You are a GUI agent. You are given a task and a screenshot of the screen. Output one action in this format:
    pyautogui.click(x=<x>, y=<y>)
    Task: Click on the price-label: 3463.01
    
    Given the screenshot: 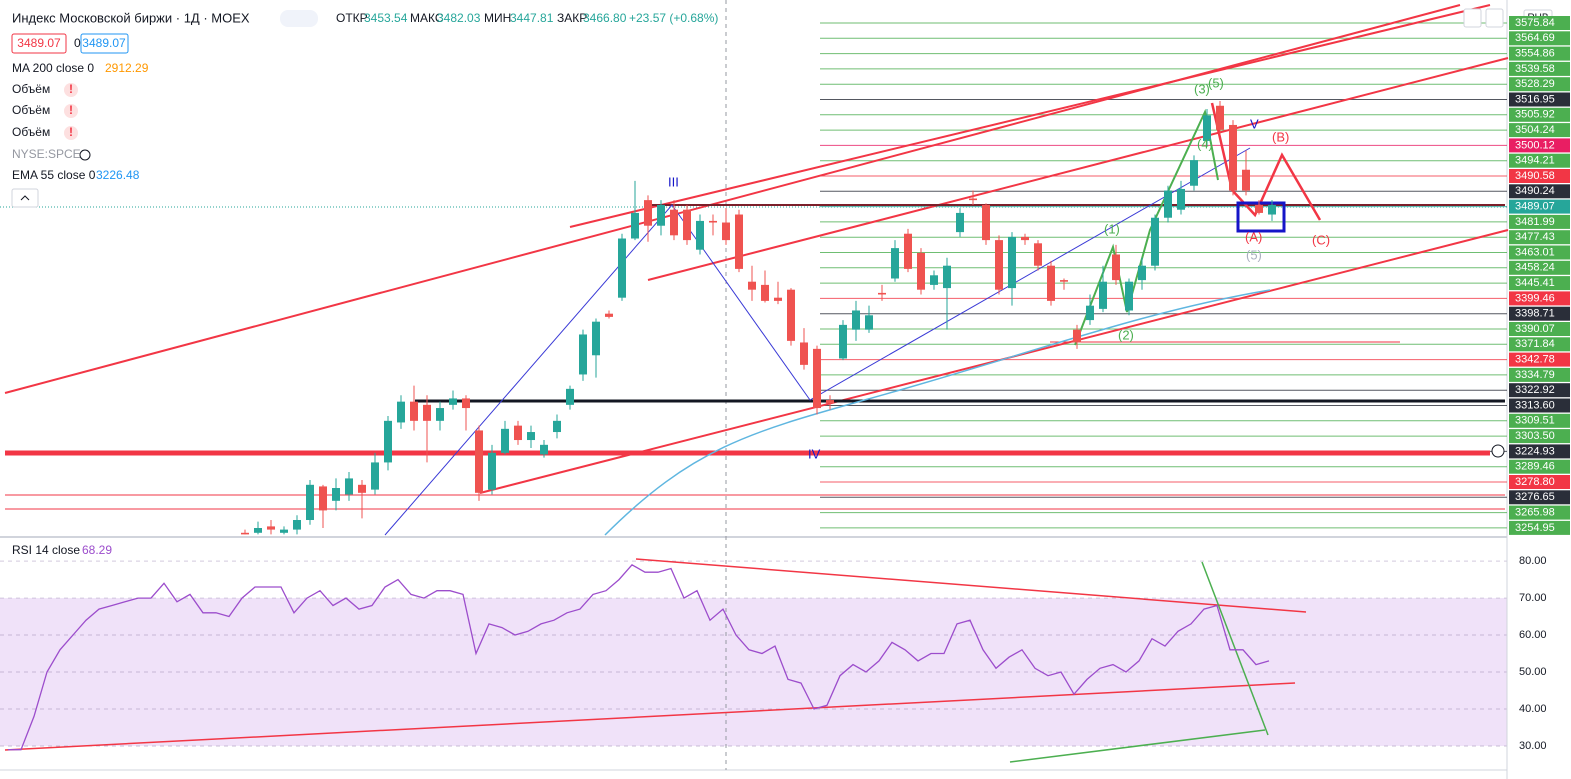 What is the action you would take?
    pyautogui.click(x=1535, y=252)
    